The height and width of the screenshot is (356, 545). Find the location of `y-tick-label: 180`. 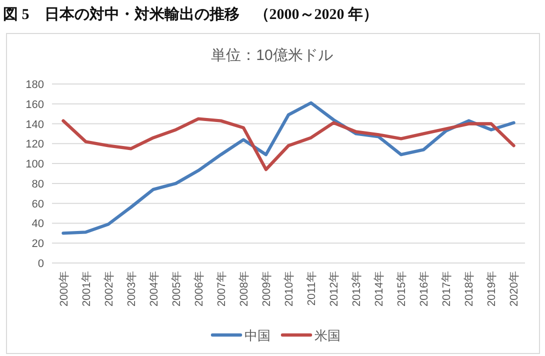

y-tick-label: 180 is located at coordinates (35, 85).